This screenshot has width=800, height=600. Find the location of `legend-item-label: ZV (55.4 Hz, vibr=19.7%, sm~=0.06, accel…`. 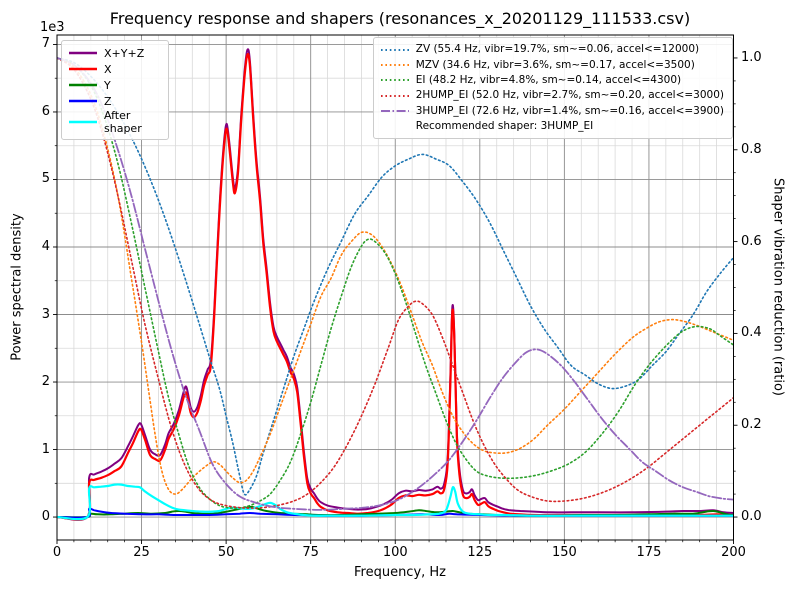

legend-item-label: ZV (55.4 Hz, vibr=19.7%, sm~=0.06, accel… is located at coordinates (557, 49).